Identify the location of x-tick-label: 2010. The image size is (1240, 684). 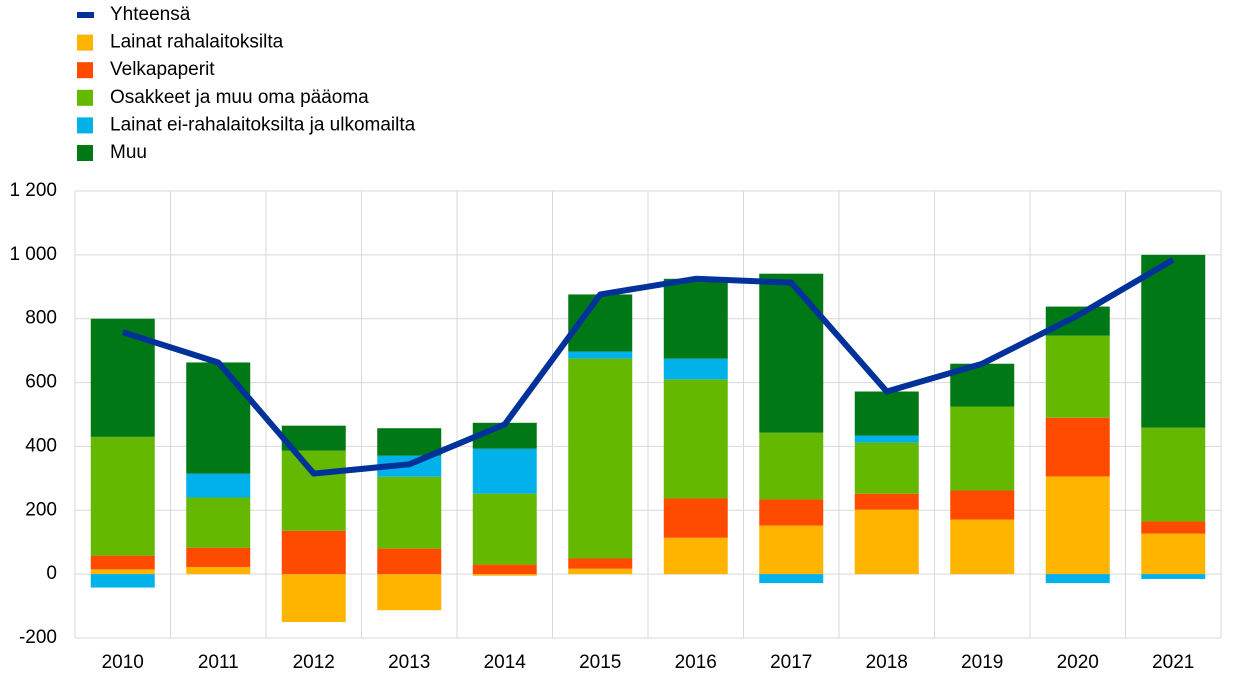
(123, 662).